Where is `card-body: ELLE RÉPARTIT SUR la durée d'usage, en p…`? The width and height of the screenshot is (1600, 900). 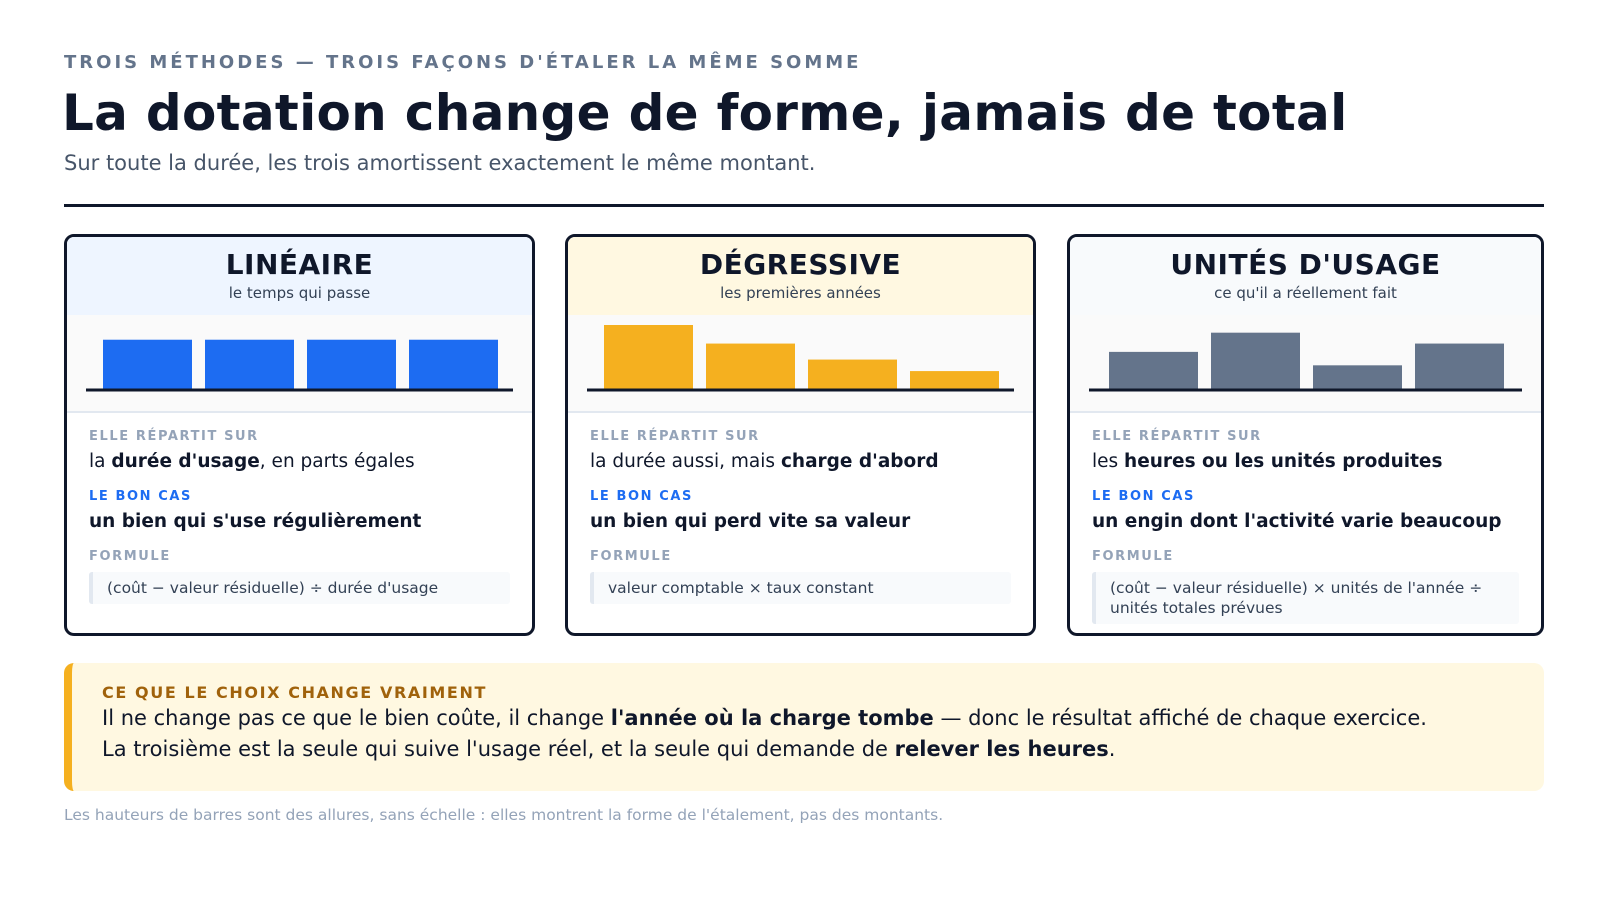 card-body: ELLE RÉPARTIT SUR la durée d'usage, en p… is located at coordinates (299, 508).